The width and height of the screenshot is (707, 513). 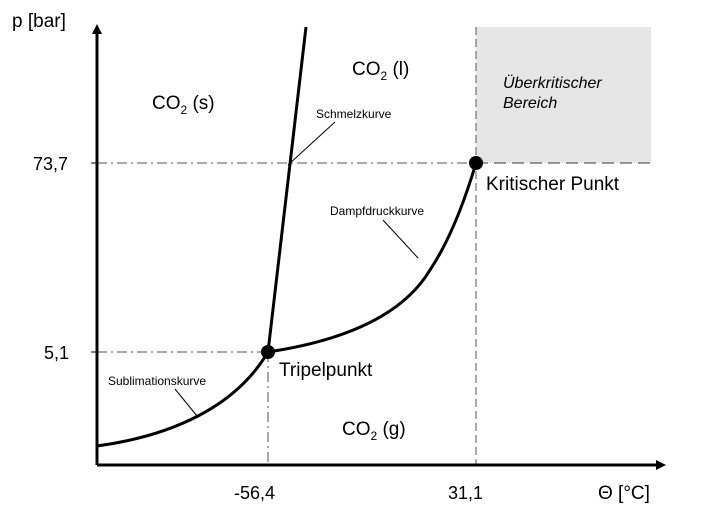 I want to click on region-liquid-main: CO, so click(x=366, y=69).